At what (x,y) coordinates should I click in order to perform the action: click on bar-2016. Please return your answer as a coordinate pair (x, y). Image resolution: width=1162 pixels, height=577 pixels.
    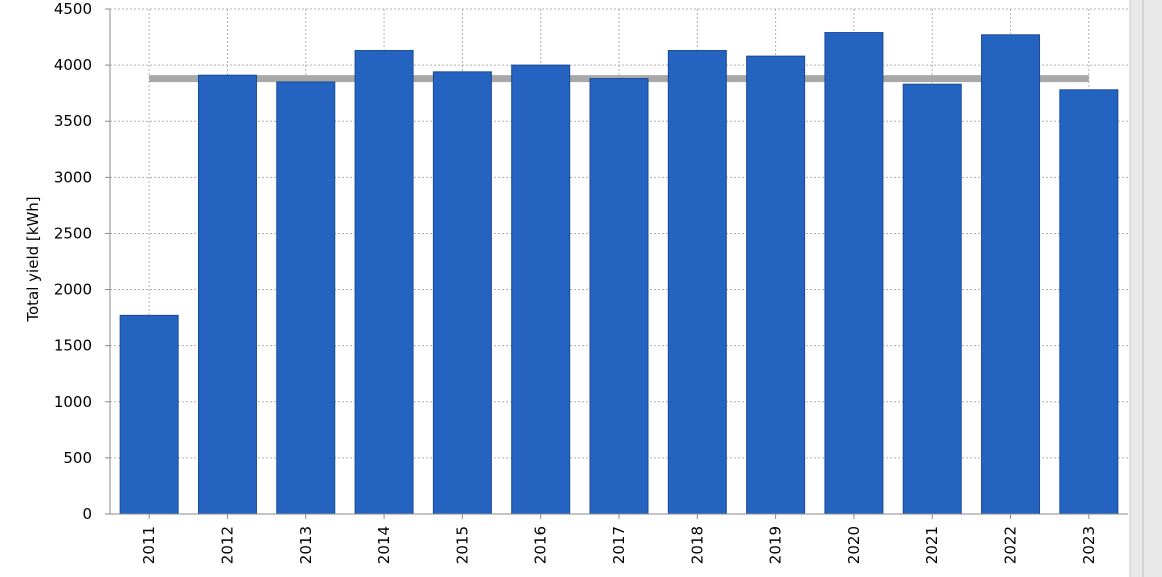
    Looking at the image, I should click on (541, 289).